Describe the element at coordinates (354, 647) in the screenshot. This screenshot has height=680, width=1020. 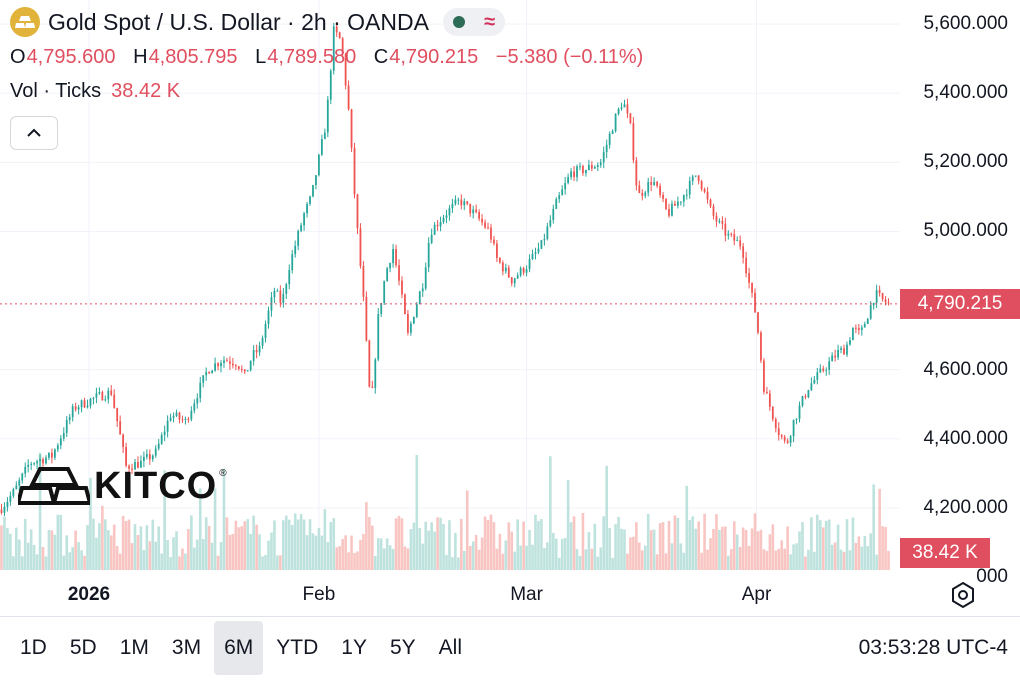
I see `range-button-1y: 1Y` at that location.